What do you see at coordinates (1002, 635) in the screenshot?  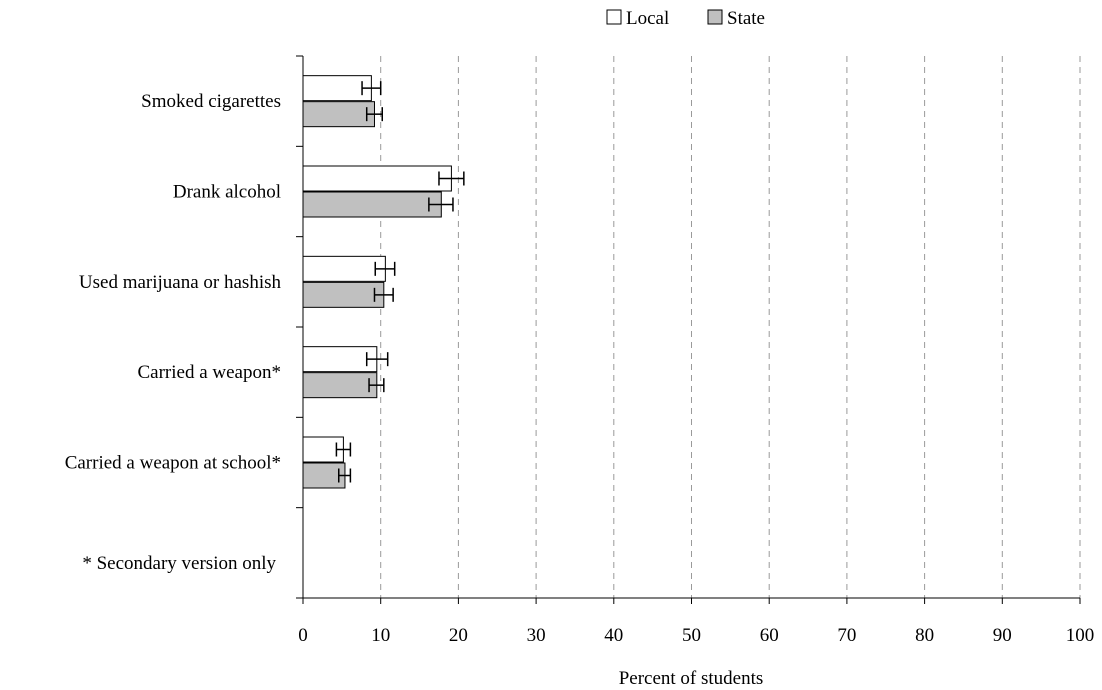 I see `x-tick-label: 90` at bounding box center [1002, 635].